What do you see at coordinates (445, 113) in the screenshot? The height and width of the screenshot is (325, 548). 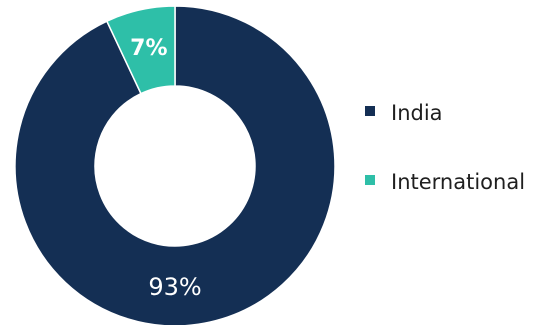 I see `legend-item-india: India` at bounding box center [445, 113].